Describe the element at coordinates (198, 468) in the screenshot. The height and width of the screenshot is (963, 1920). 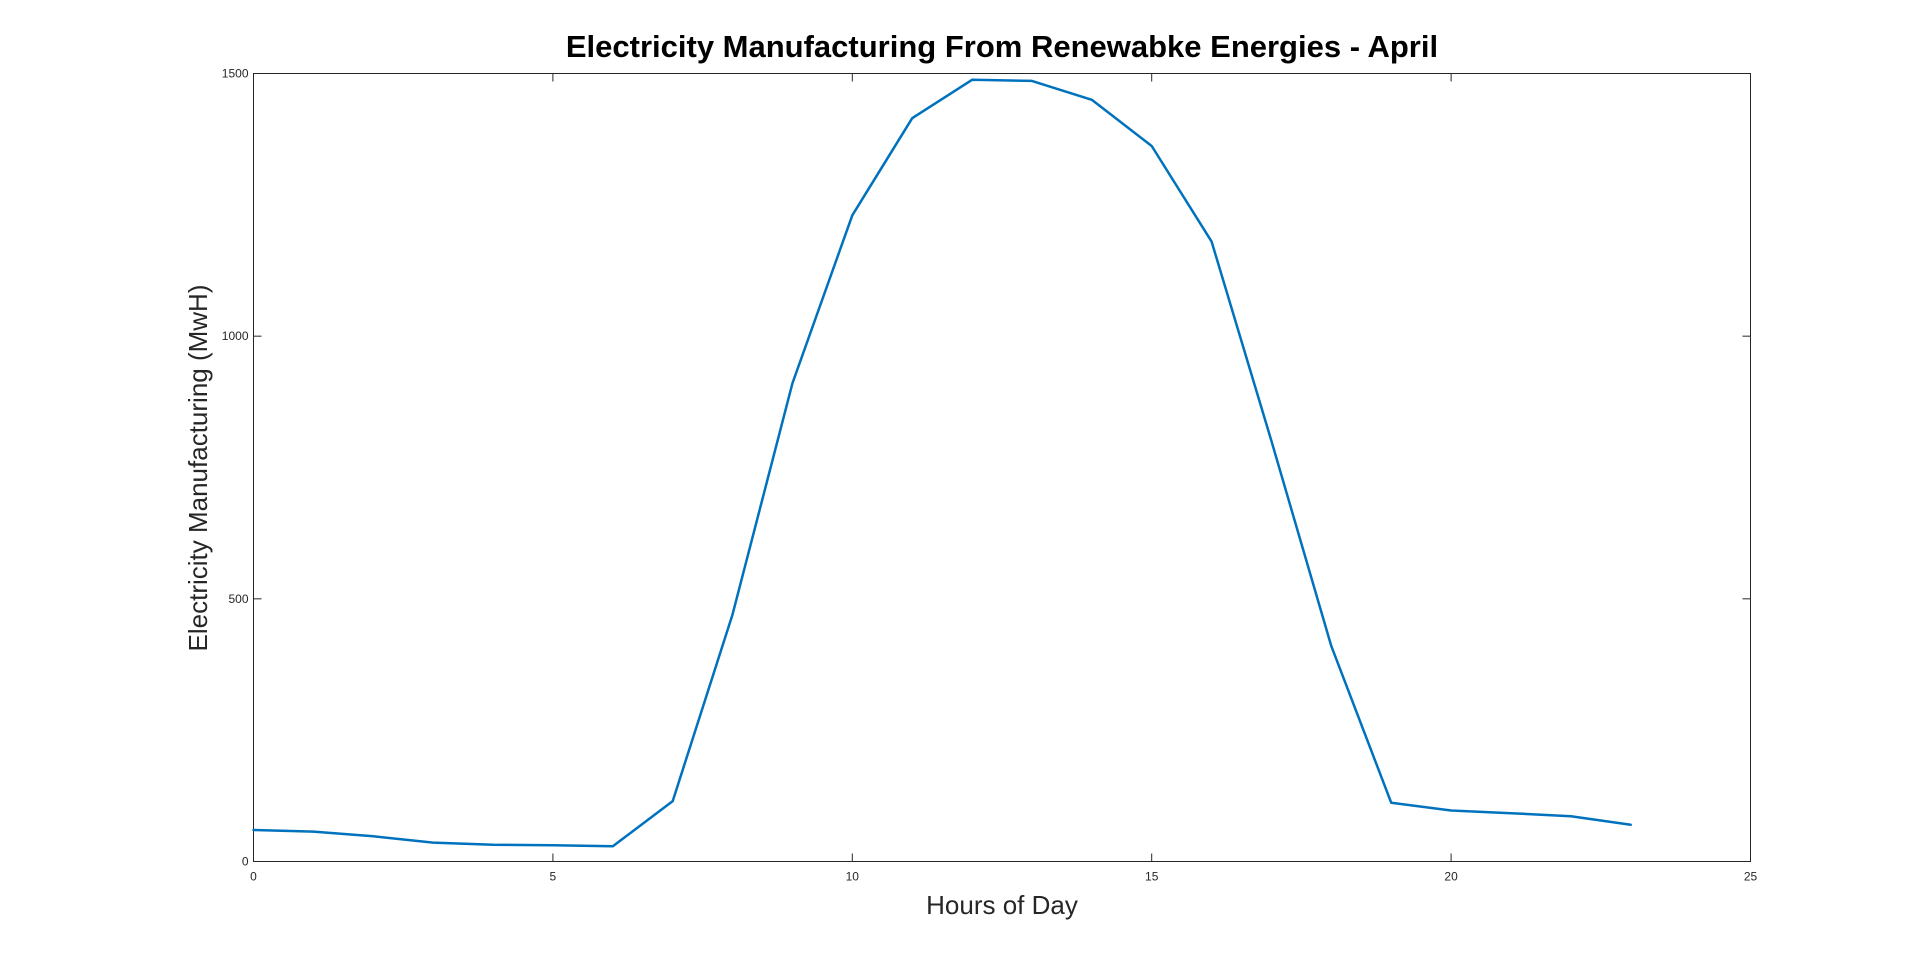
I see `y-axis-label: Electricity Manufacturing (MwH)` at that location.